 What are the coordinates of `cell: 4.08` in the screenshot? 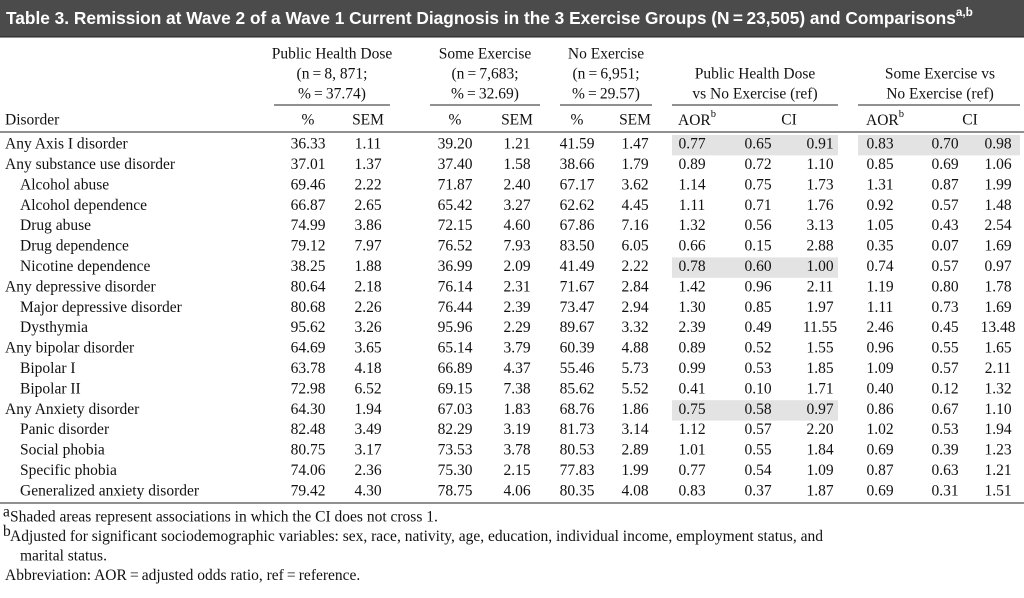 It's located at (634, 490).